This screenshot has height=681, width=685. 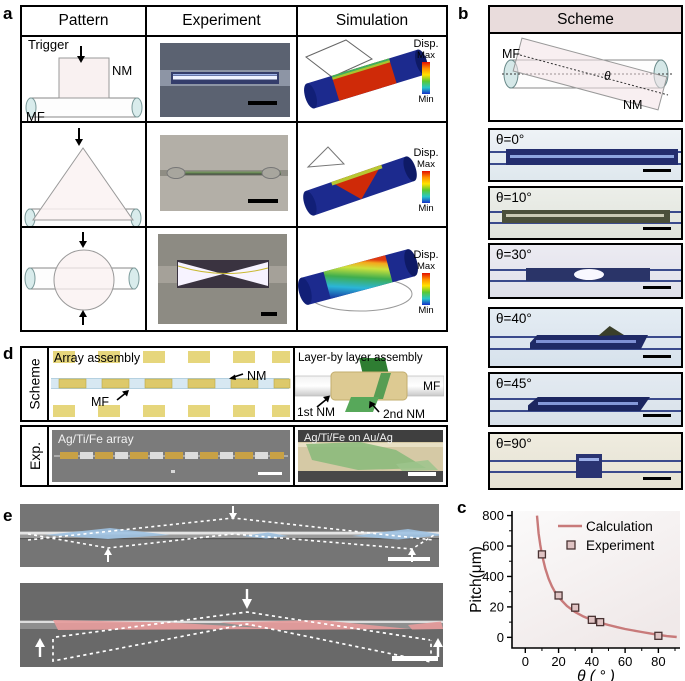 I want to click on photo-theta-90: θ=90°, so click(x=585, y=461).